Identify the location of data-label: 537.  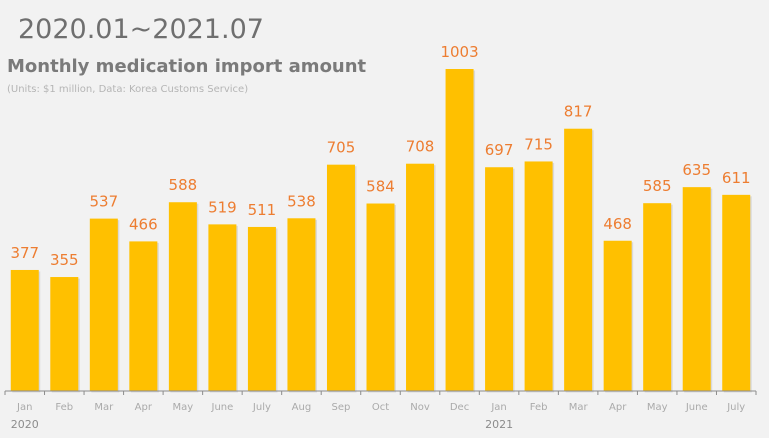
(103, 202).